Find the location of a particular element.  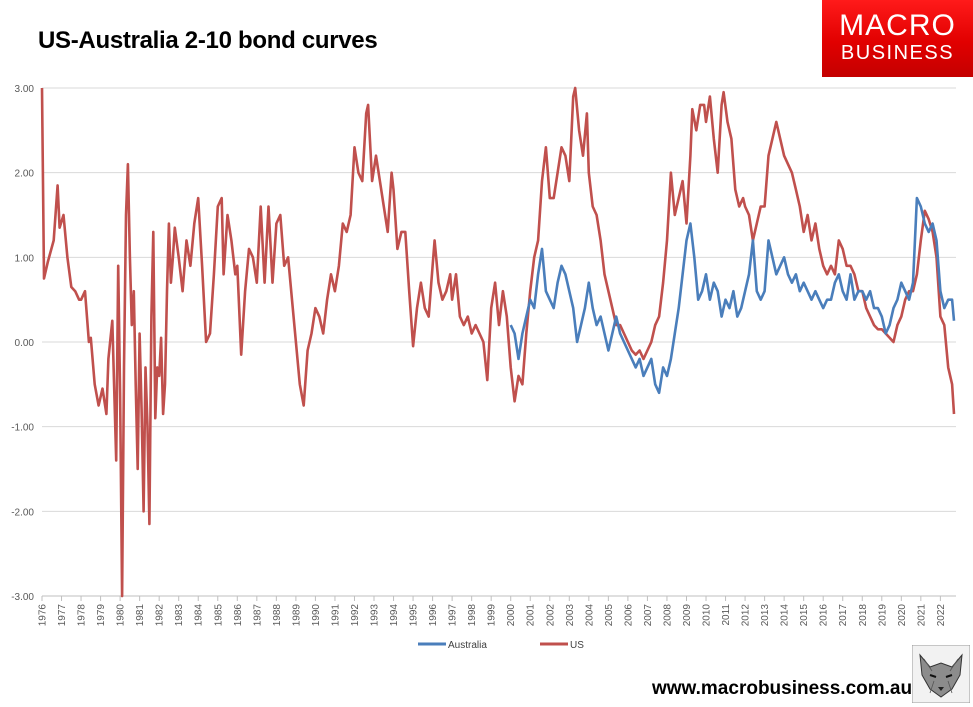

x-tick-label: 1990 is located at coordinates (316, 615).